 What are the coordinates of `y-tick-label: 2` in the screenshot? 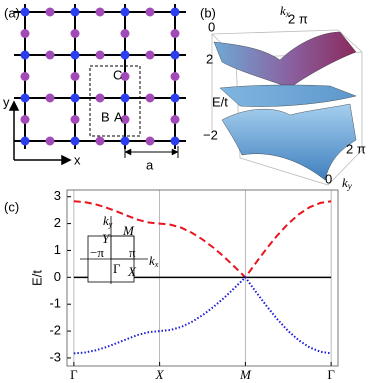 It's located at (57, 222).